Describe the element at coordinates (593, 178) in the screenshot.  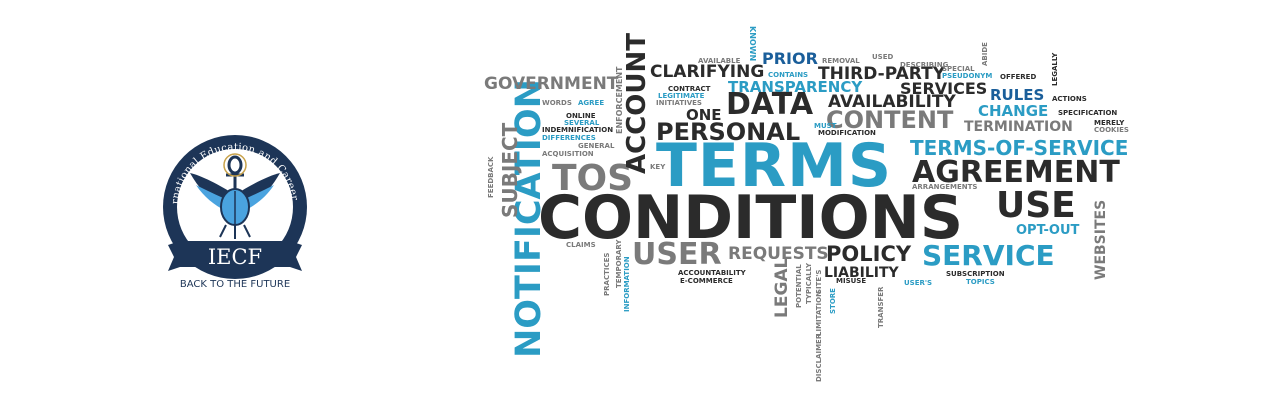
I see `word-tos: TOS` at that location.